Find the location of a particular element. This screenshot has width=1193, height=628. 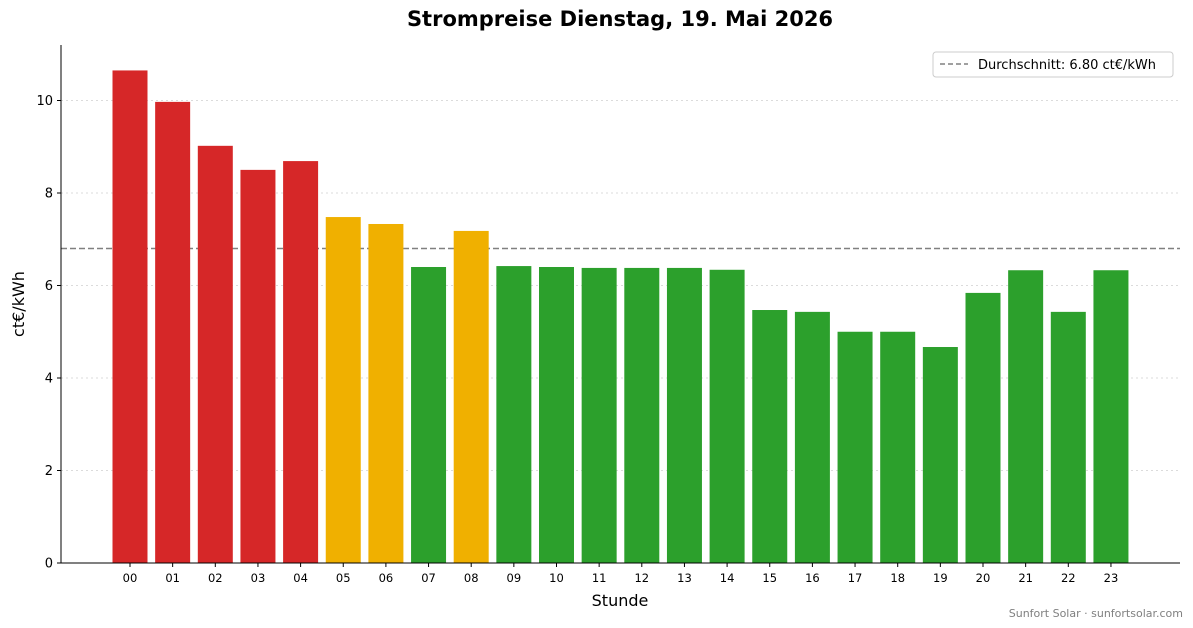

x-tick-label: 08 is located at coordinates (471, 578).